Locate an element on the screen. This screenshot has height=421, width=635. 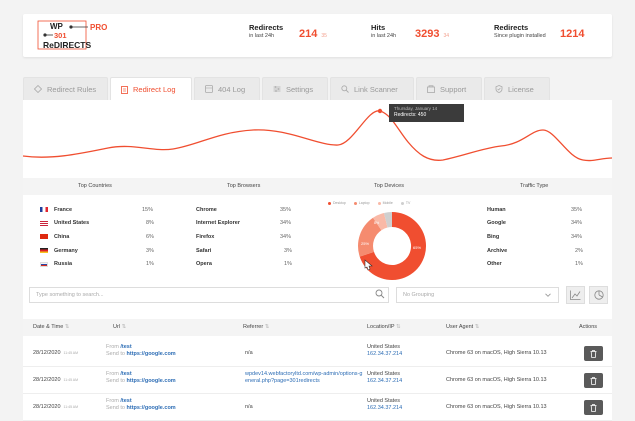
tab-settings: Settings is located at coordinates (295, 88).